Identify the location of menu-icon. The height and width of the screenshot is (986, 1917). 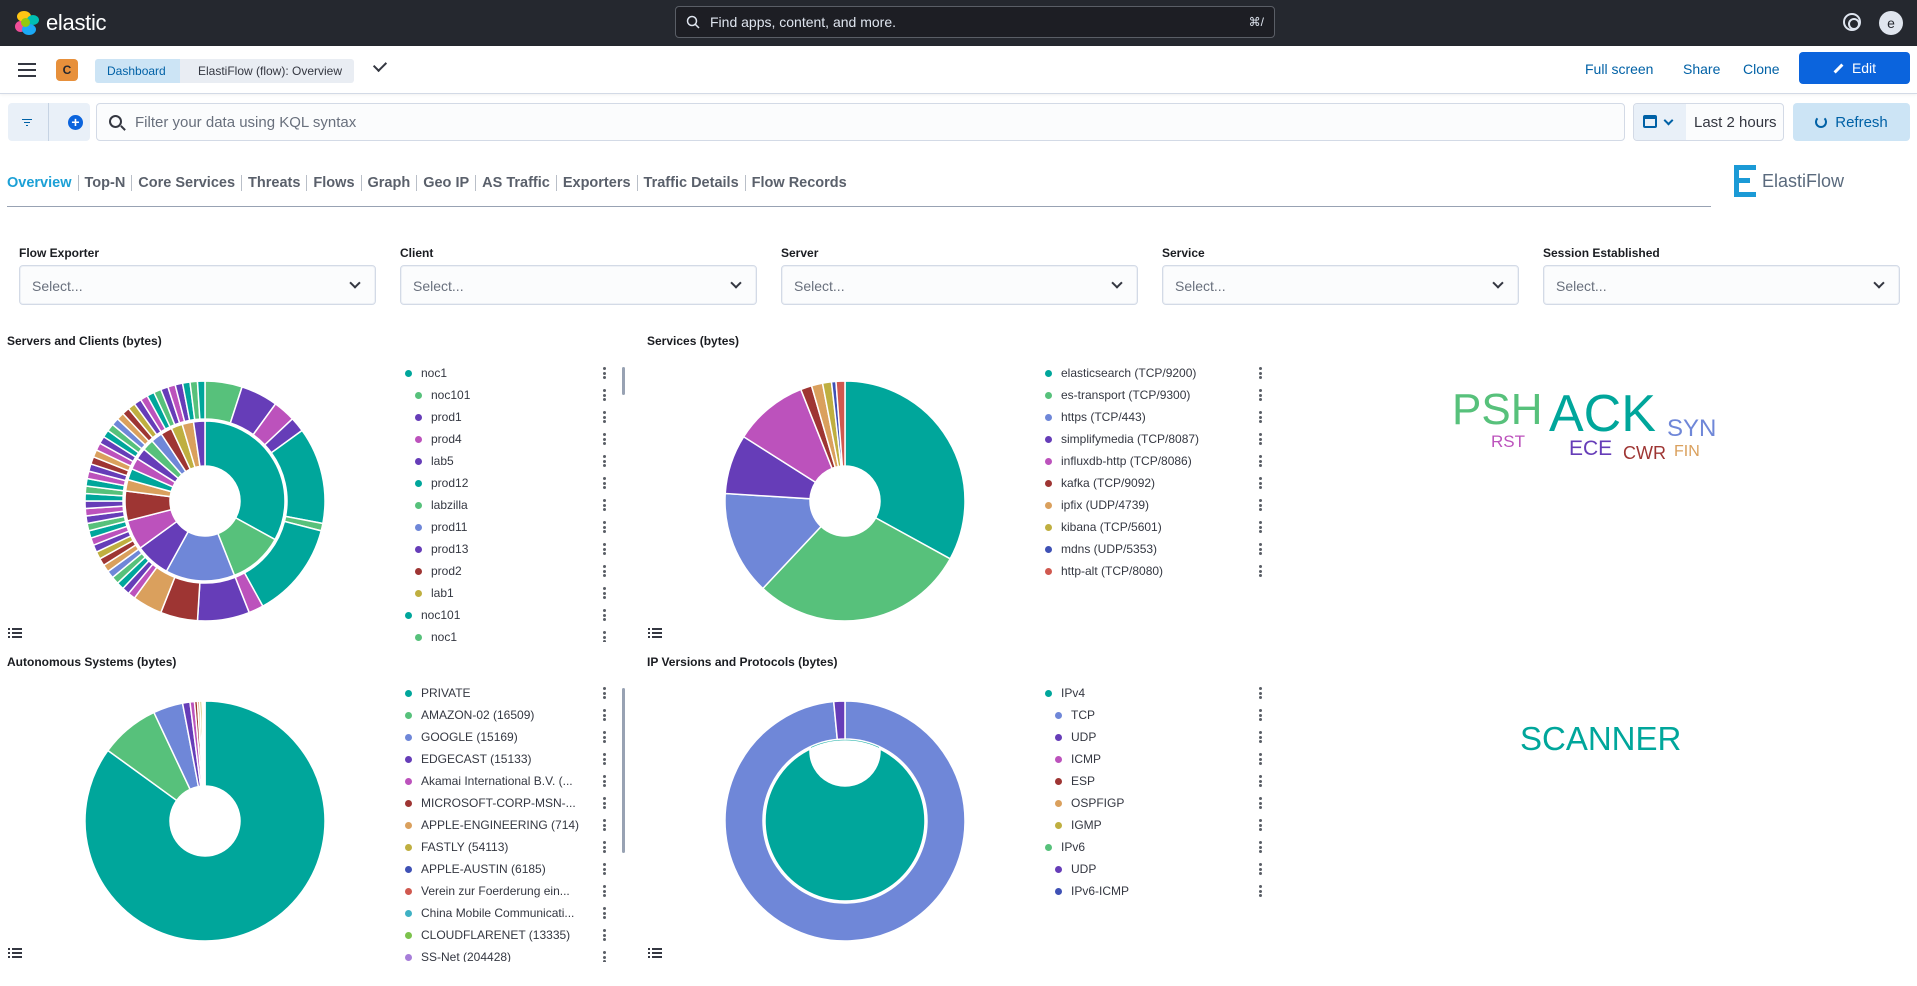
(27, 70).